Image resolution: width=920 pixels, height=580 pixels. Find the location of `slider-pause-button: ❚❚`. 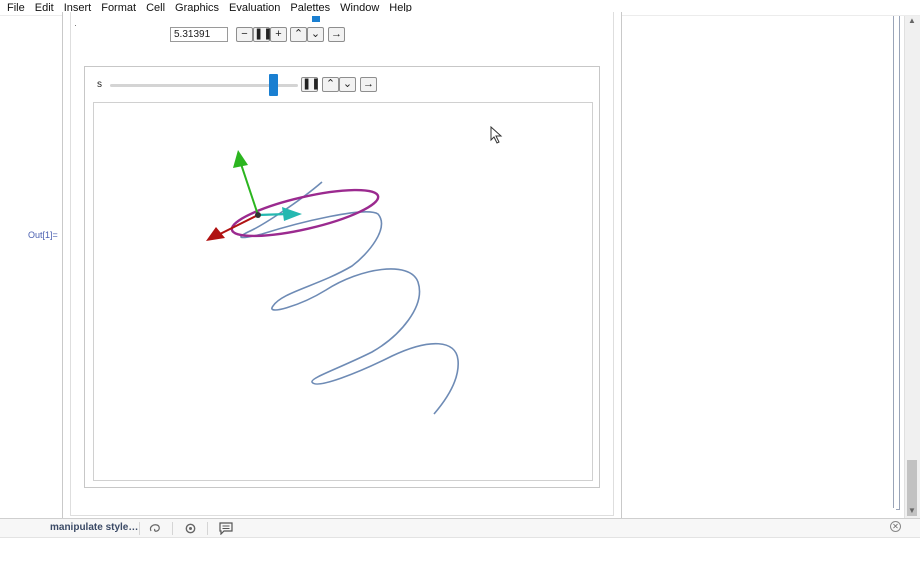

slider-pause-button: ❚❚ is located at coordinates (311, 84).